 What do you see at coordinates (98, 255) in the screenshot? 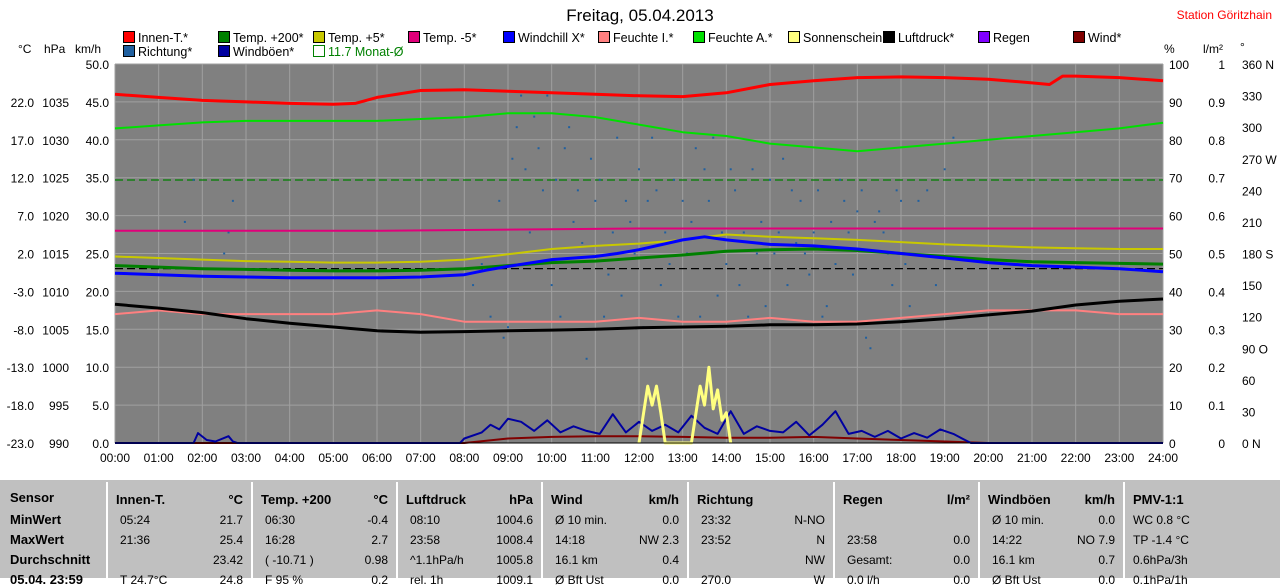
I see `y-tick-label-wind_kmh: 25.0` at bounding box center [98, 255].